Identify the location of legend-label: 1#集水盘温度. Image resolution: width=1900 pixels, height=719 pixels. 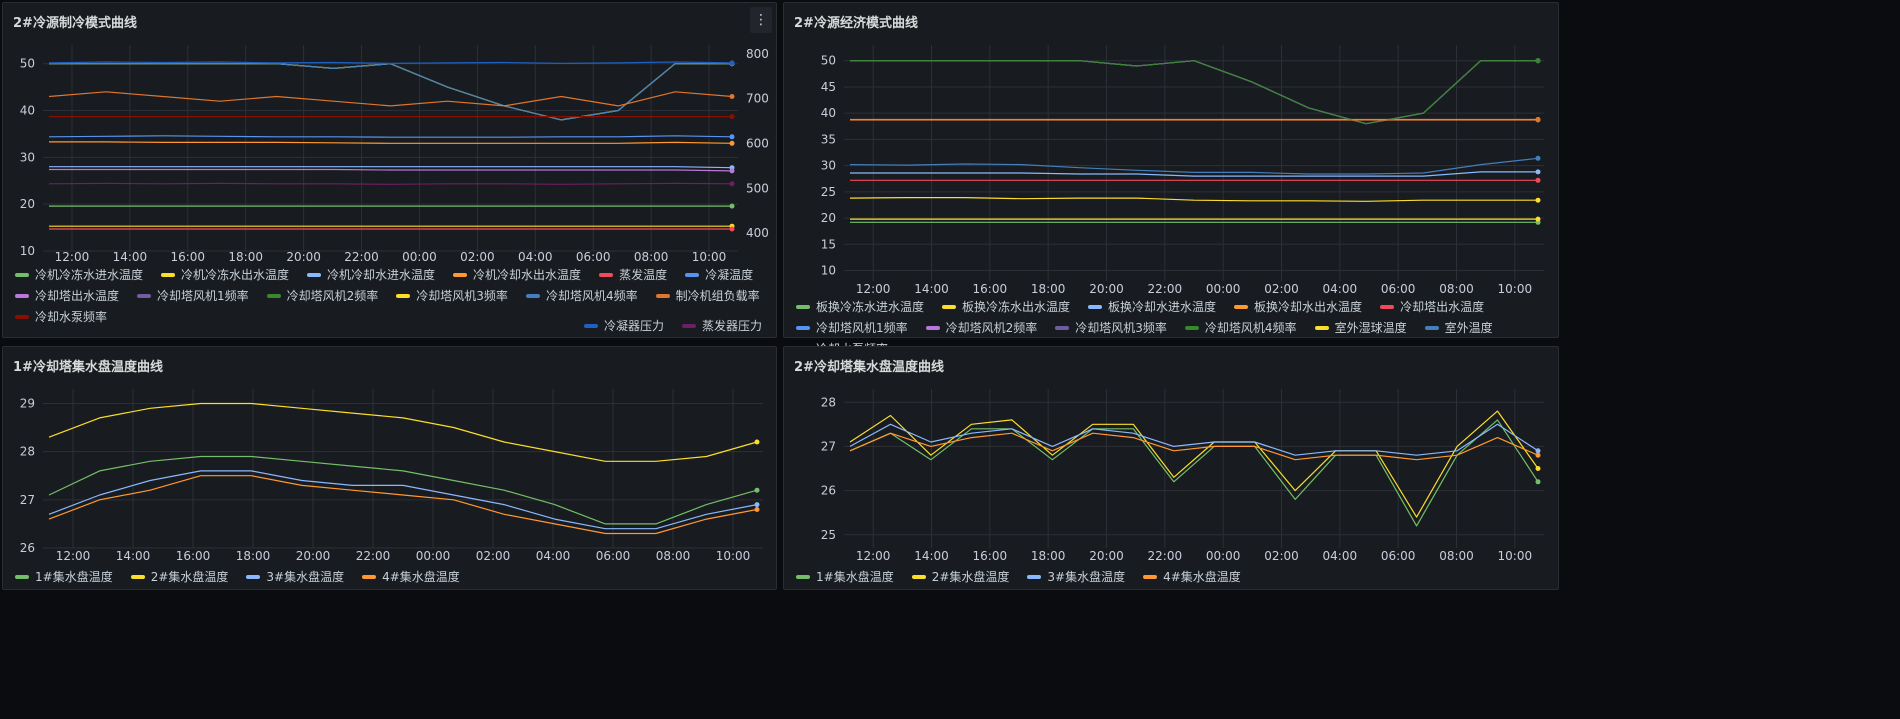
(855, 577).